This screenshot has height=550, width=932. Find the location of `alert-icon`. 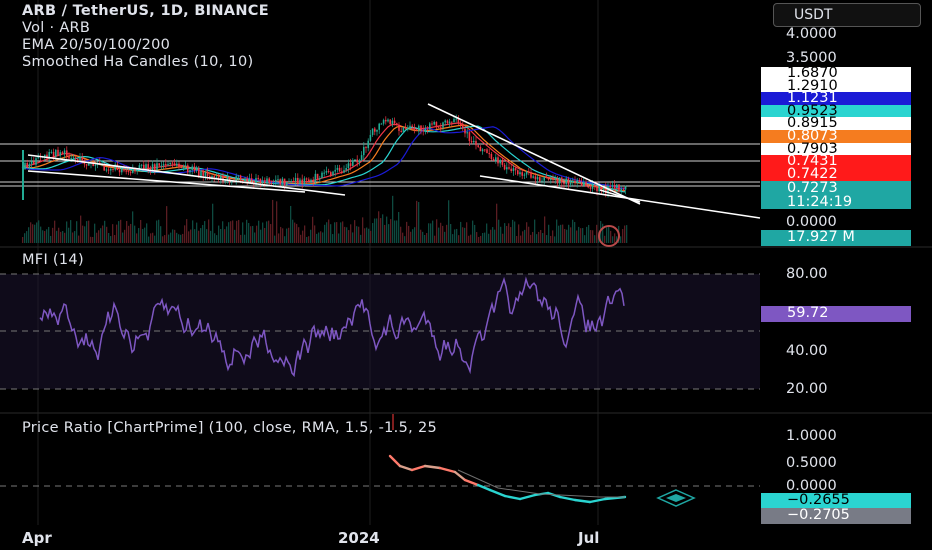

alert-icon is located at coordinates (609, 236).